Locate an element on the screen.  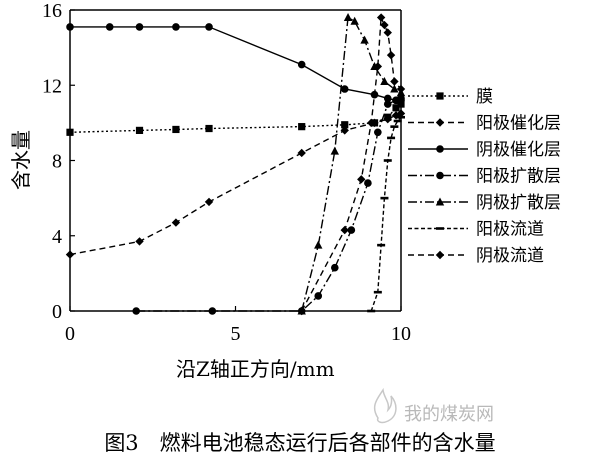
figure-caption: 图3 燃料电池稳态运行后各部件的含水量 is located at coordinates (299, 443).